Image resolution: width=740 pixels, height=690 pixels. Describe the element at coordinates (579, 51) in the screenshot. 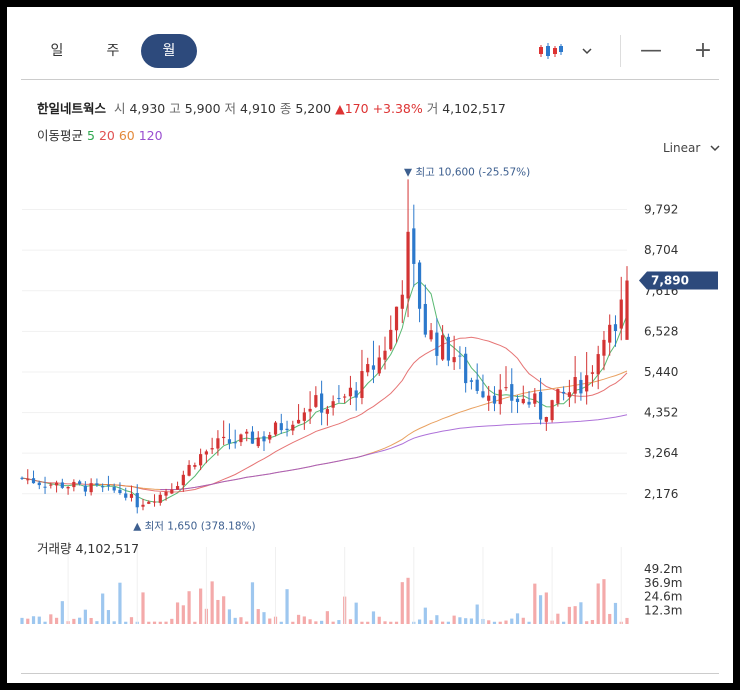

I see `chart-type-selector` at that location.